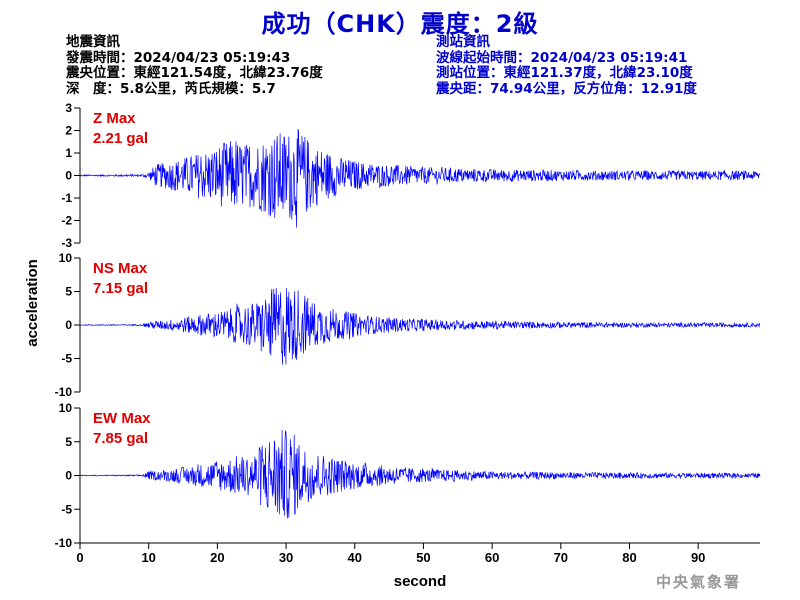 Image resolution: width=800 pixels, height=600 pixels. What do you see at coordinates (68, 176) in the screenshot?
I see `z-y-tick-label: 0` at bounding box center [68, 176].